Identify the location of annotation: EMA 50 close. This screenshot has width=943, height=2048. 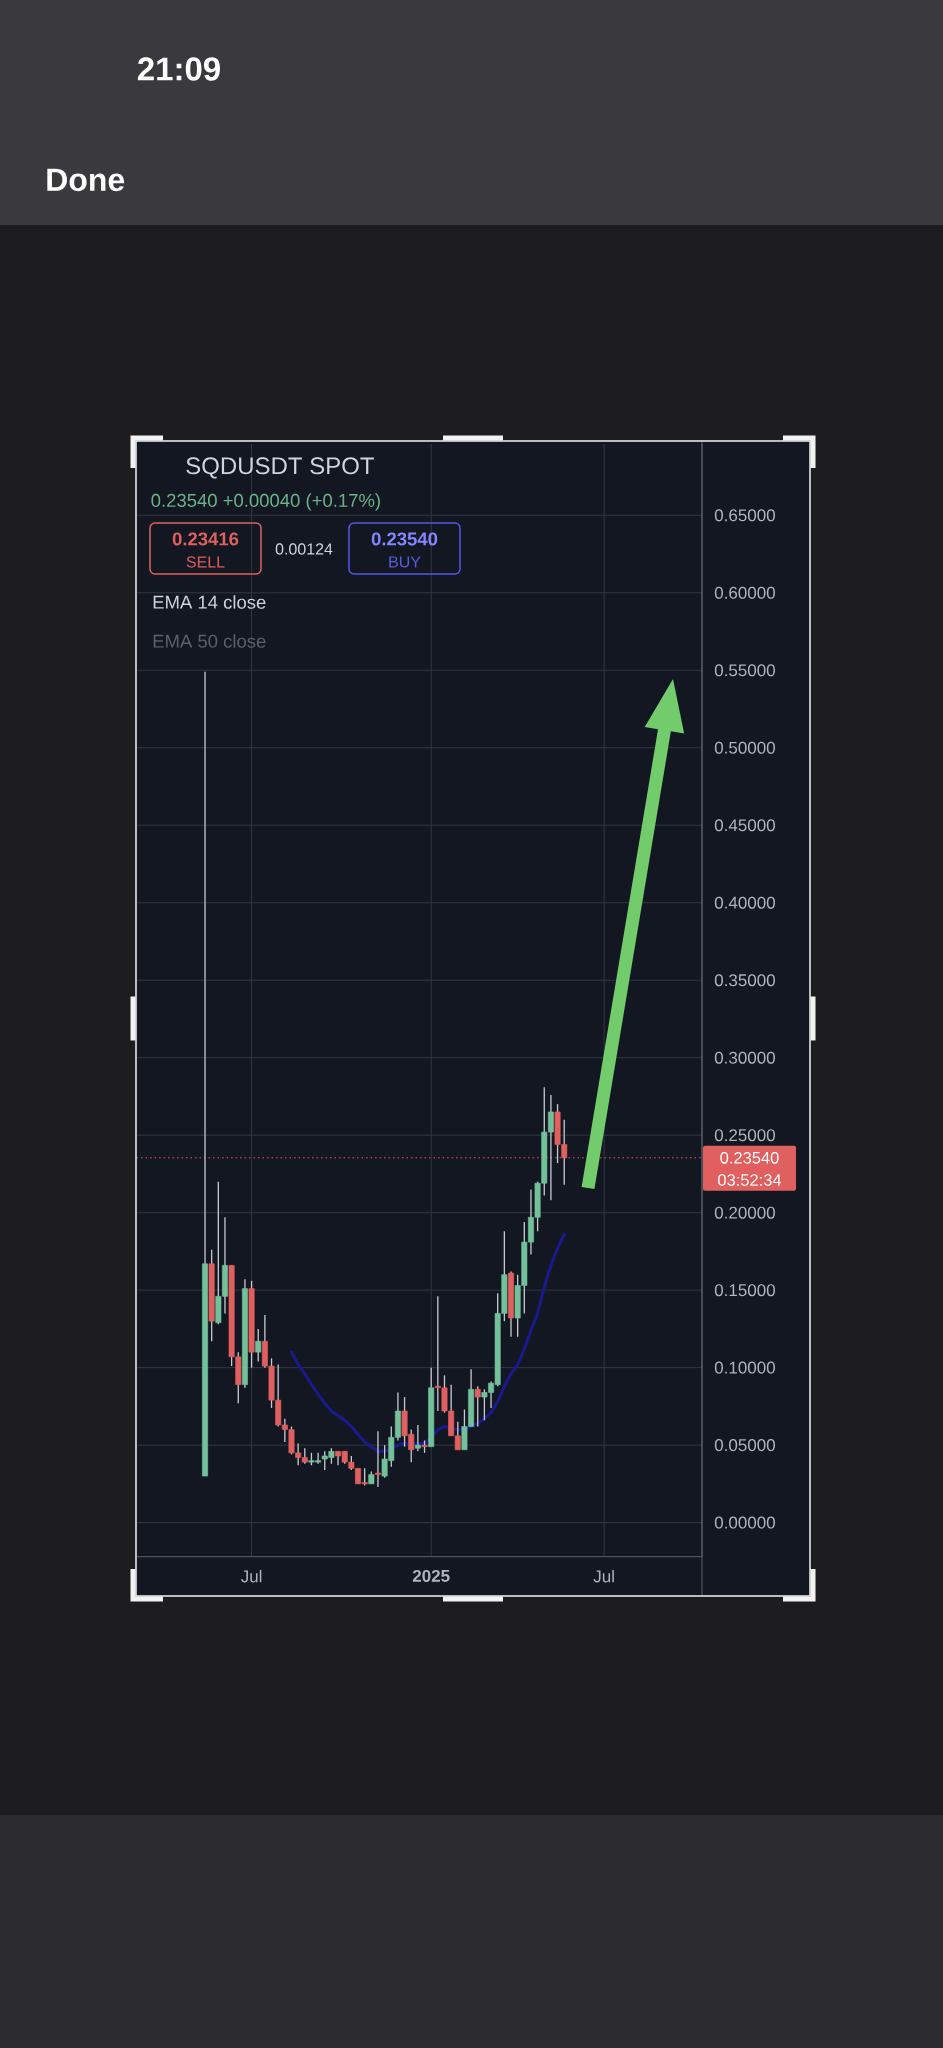
(209, 641).